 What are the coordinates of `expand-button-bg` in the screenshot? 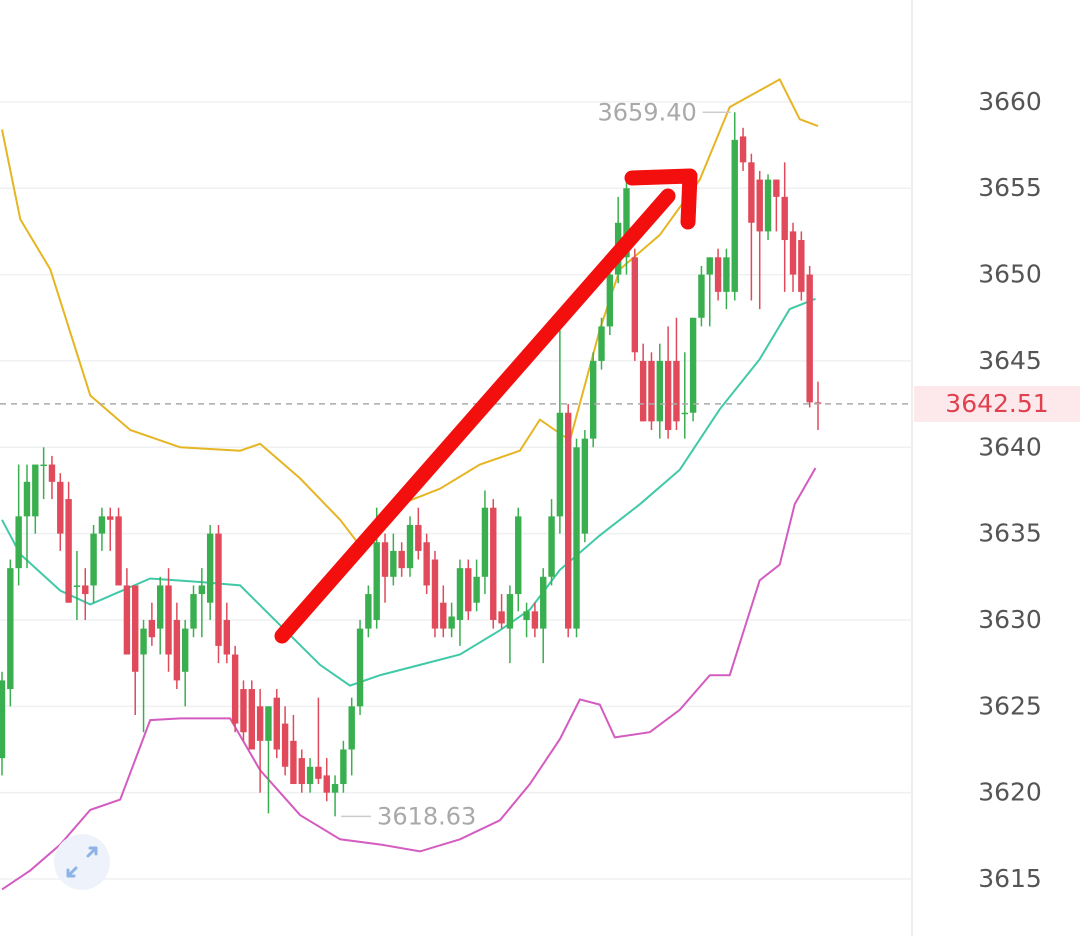 It's located at (82, 862).